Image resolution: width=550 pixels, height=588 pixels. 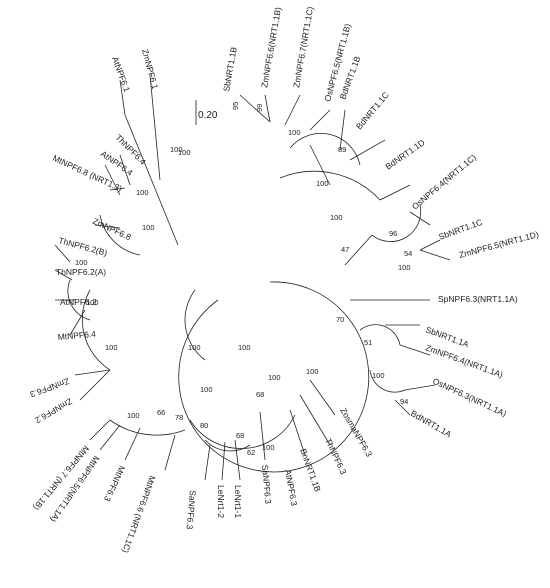 I want to click on leaf-label: AtNPF6.3, so click(x=291, y=488).